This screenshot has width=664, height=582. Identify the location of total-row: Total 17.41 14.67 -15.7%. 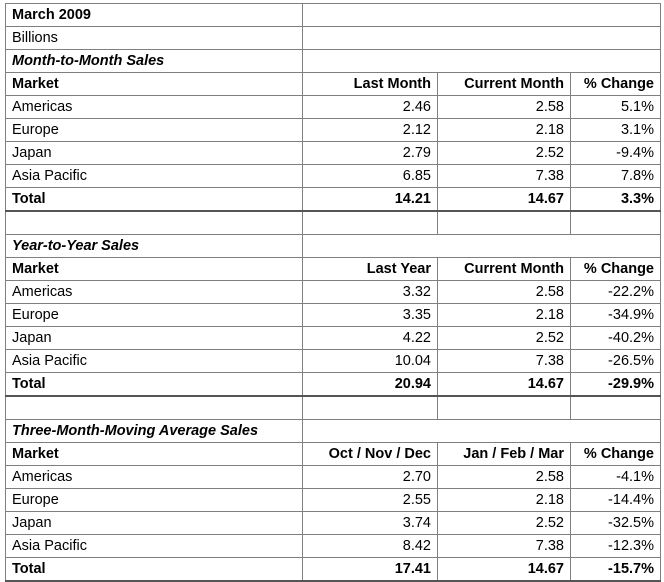
(333, 569).